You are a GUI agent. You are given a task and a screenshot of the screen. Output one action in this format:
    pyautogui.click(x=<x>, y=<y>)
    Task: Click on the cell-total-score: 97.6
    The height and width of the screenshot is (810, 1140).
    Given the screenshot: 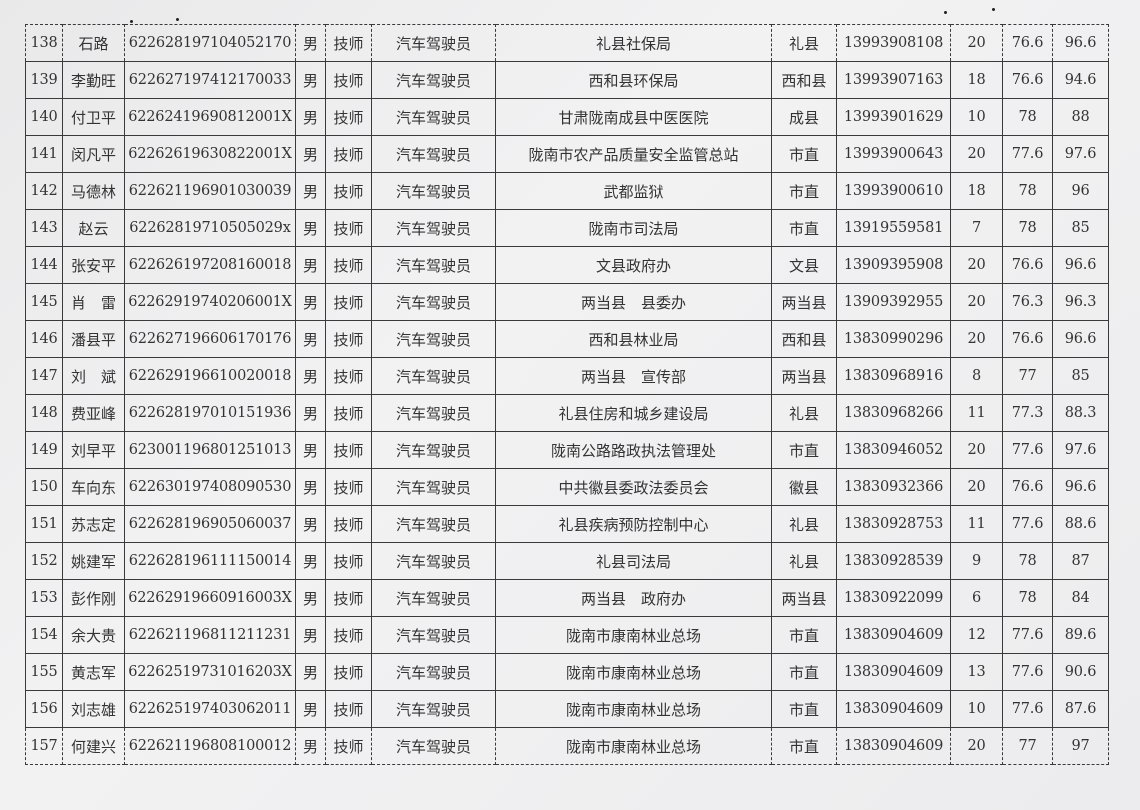 What is the action you would take?
    pyautogui.click(x=1080, y=154)
    